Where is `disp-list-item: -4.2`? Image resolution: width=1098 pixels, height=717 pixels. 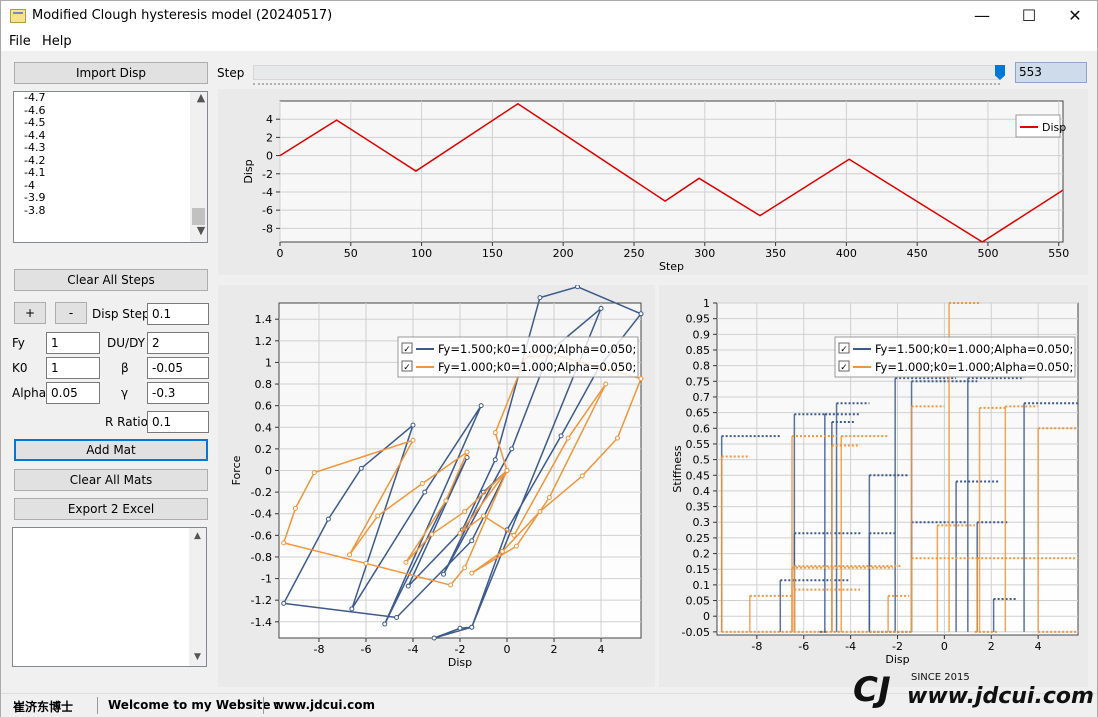
disp-list-item: -4.2 is located at coordinates (35, 160).